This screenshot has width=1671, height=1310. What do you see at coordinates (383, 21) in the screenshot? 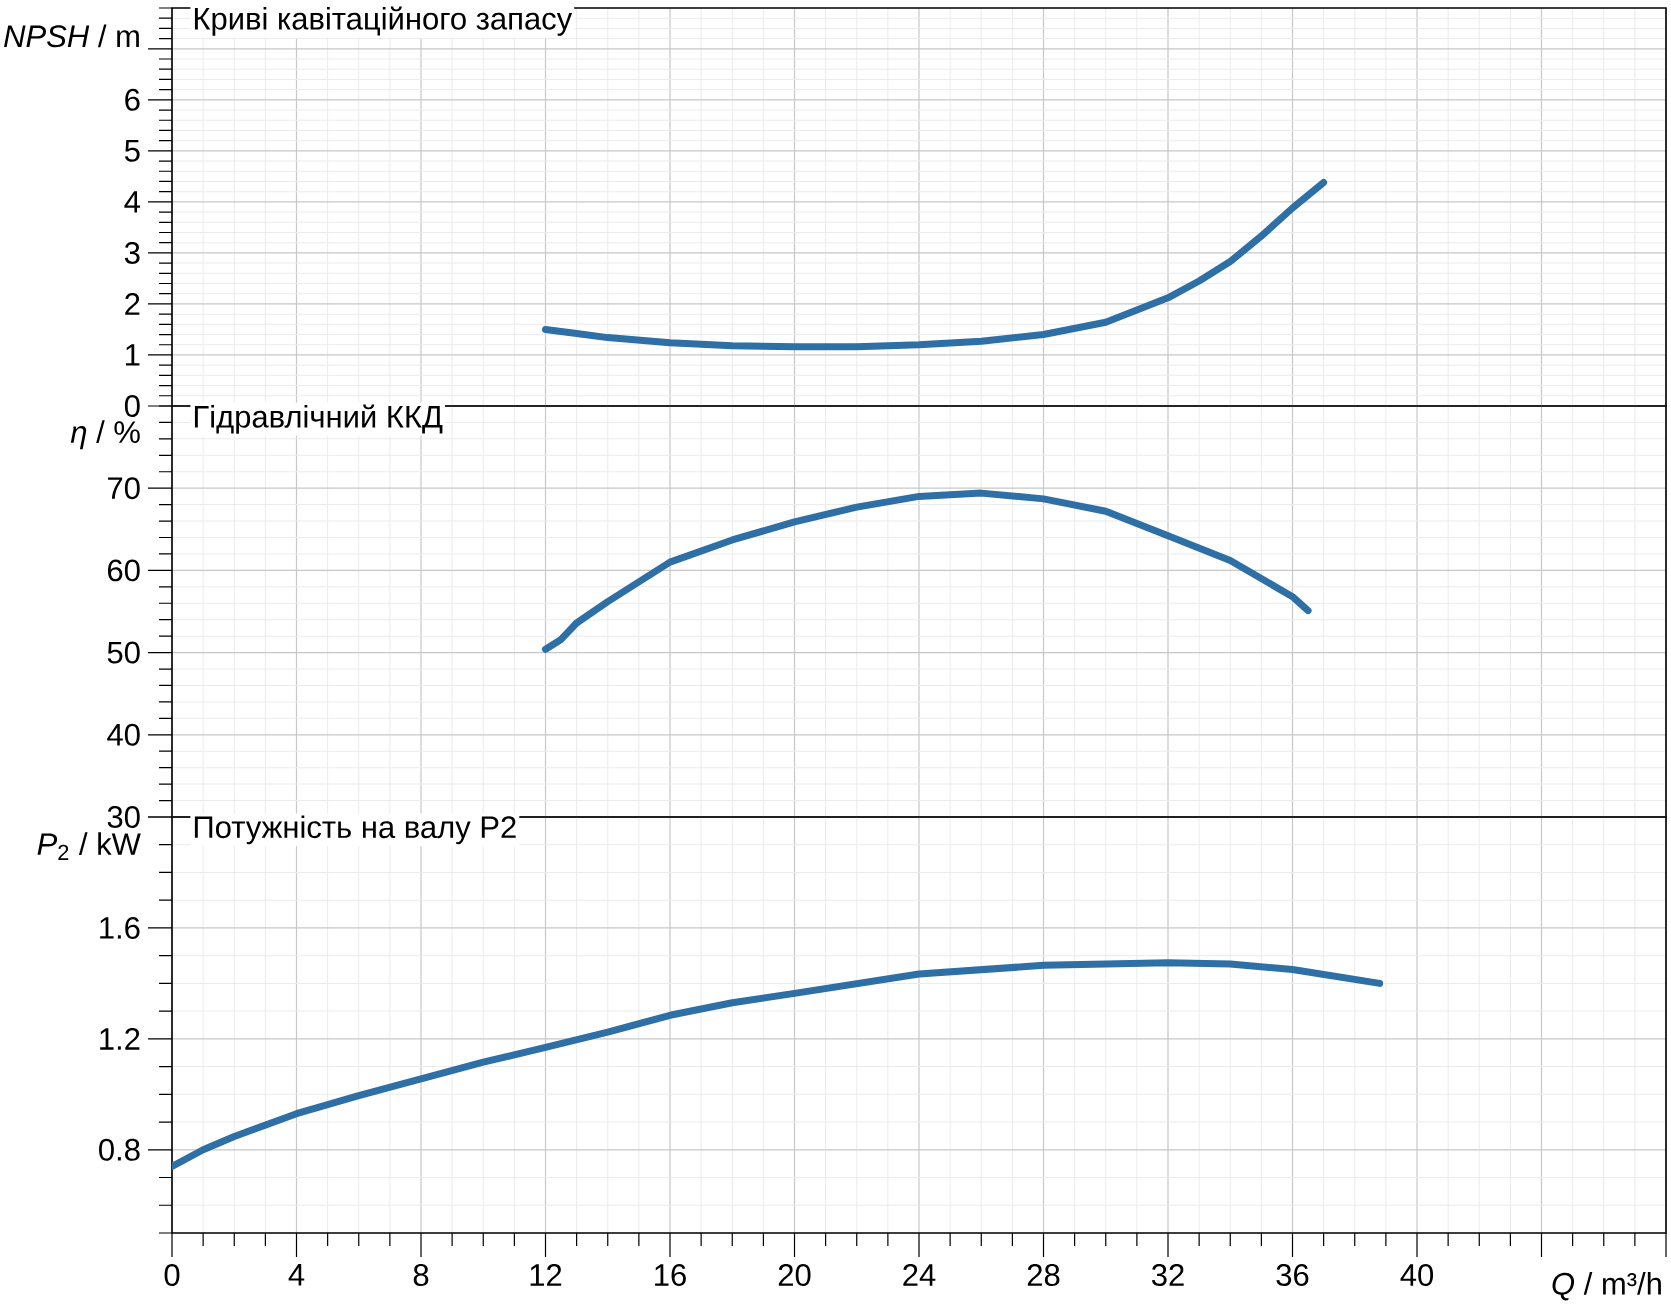
I see `chart-title: Криві кавітаційного запасу` at bounding box center [383, 21].